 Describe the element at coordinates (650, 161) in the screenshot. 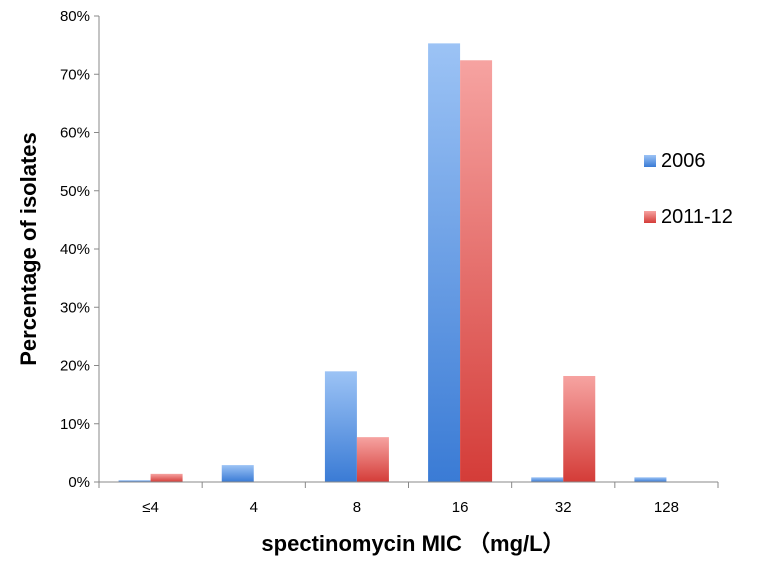

I see `legend-swatch-2006` at that location.